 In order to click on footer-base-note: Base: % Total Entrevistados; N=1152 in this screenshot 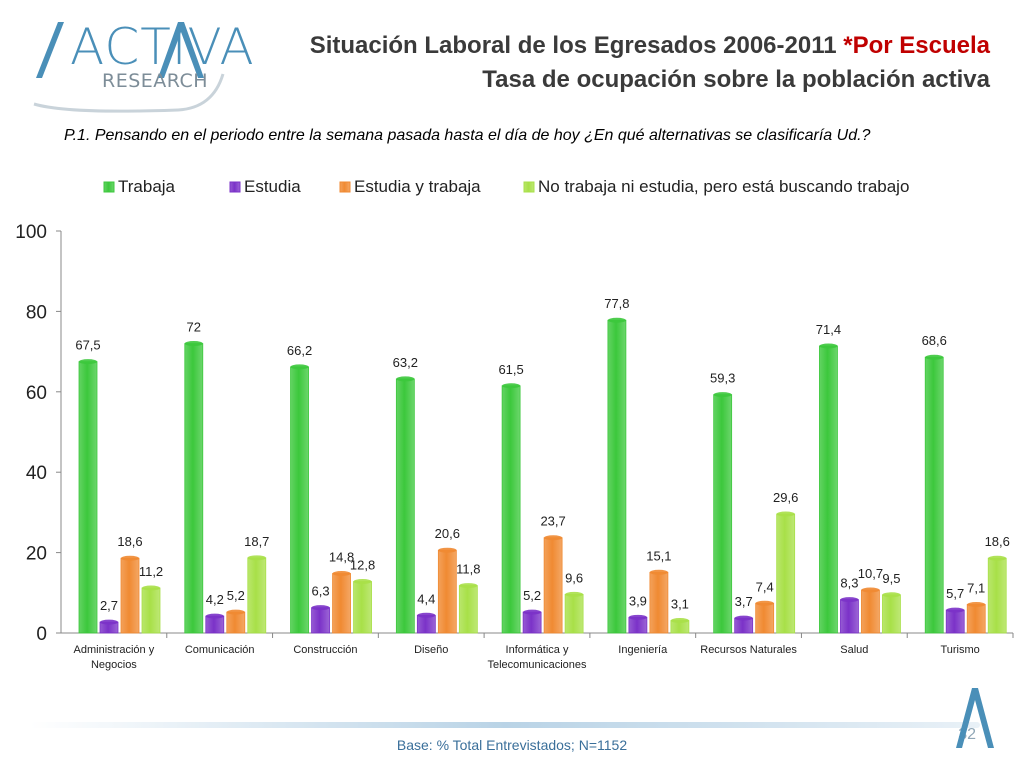, I will do `click(512, 745)`.